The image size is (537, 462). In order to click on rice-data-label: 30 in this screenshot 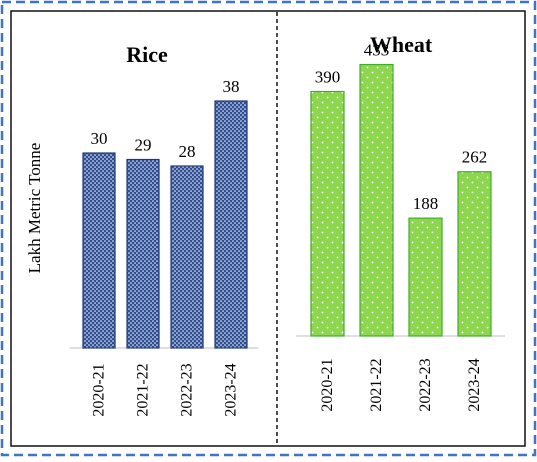, I will do `click(99, 138)`.